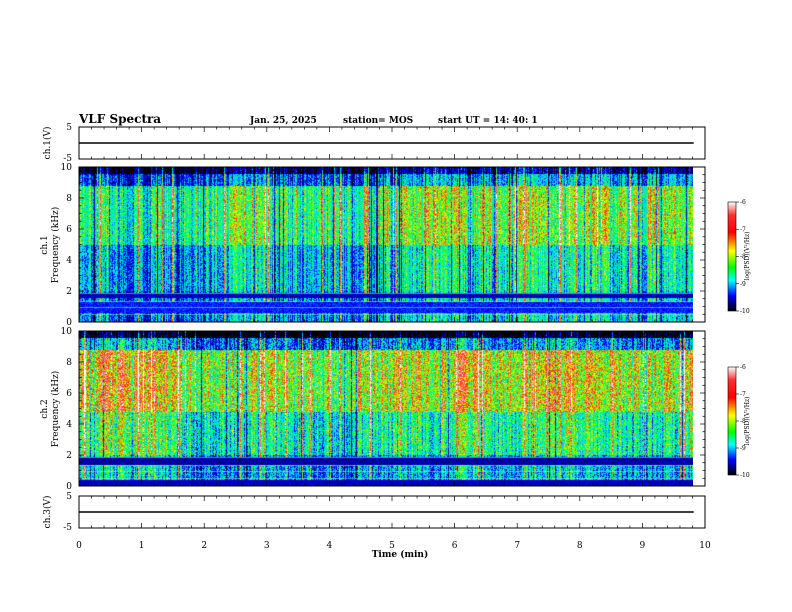 This screenshot has width=792, height=612. What do you see at coordinates (67, 528) in the screenshot?
I see `ch3-ytick-bottom: -5` at bounding box center [67, 528].